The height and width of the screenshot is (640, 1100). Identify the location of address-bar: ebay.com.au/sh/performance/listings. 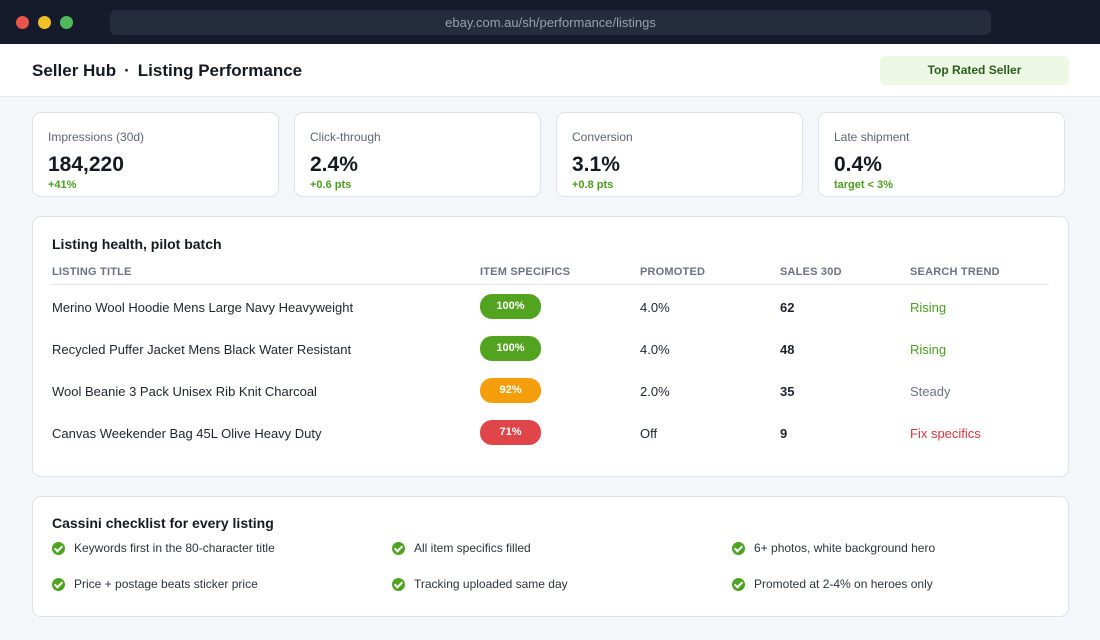
(550, 22).